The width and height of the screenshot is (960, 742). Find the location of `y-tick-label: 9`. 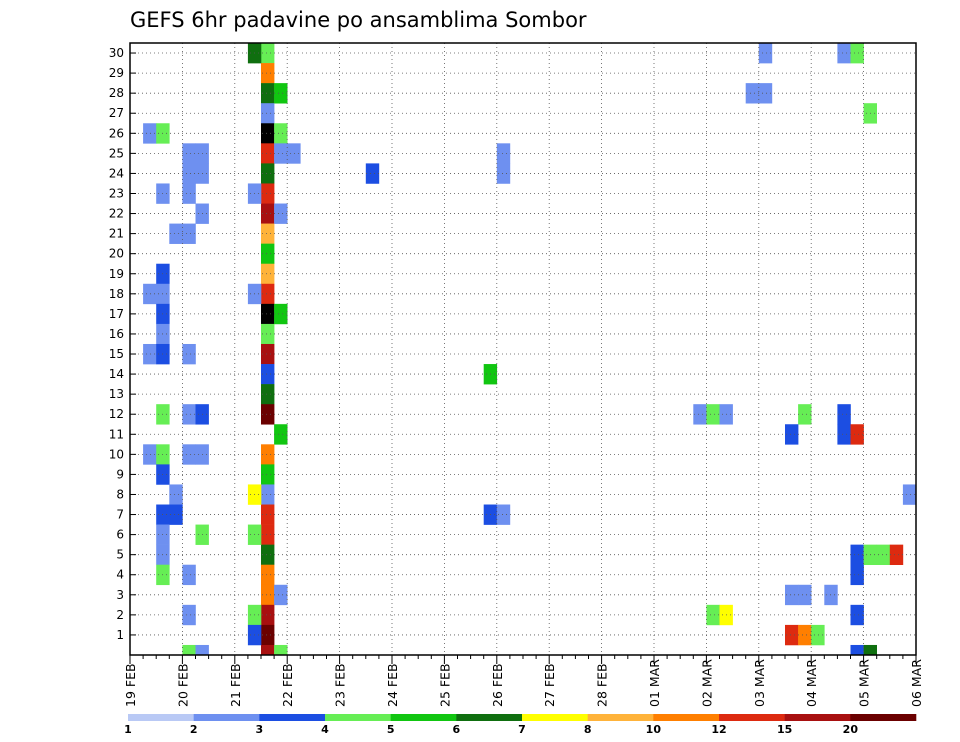

y-tick-label: 9 is located at coordinates (120, 474).